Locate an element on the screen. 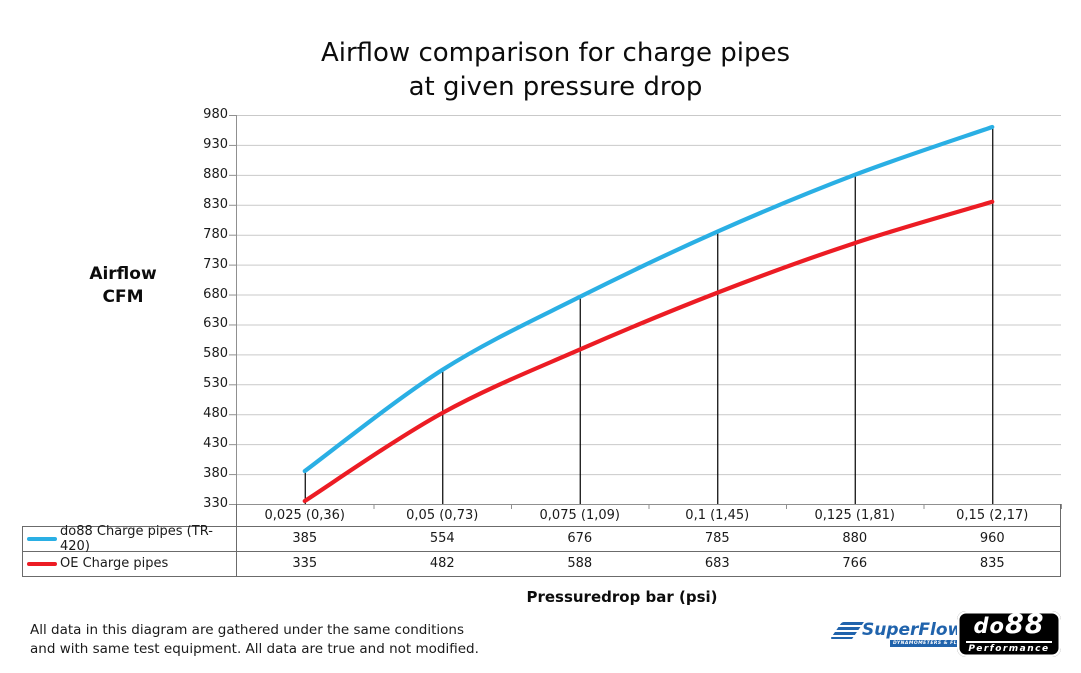  x-category-label: 0,1 (1,45) is located at coordinates (717, 515).